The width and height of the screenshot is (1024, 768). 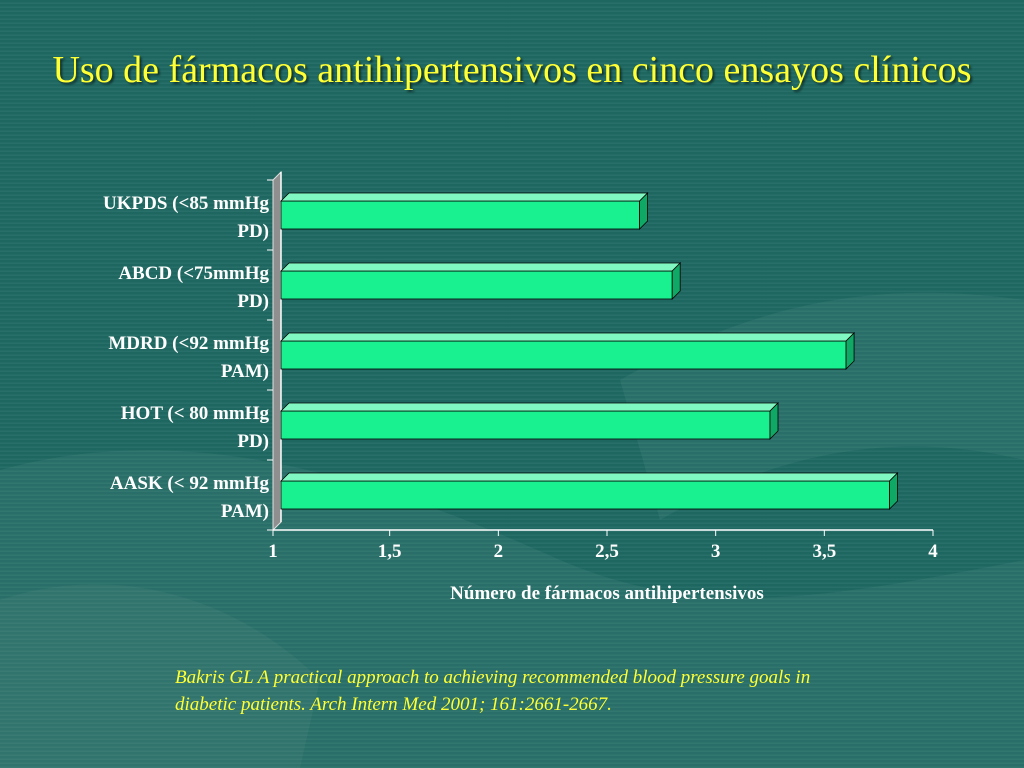 I want to click on x-tick-label: 3, so click(x=716, y=551).